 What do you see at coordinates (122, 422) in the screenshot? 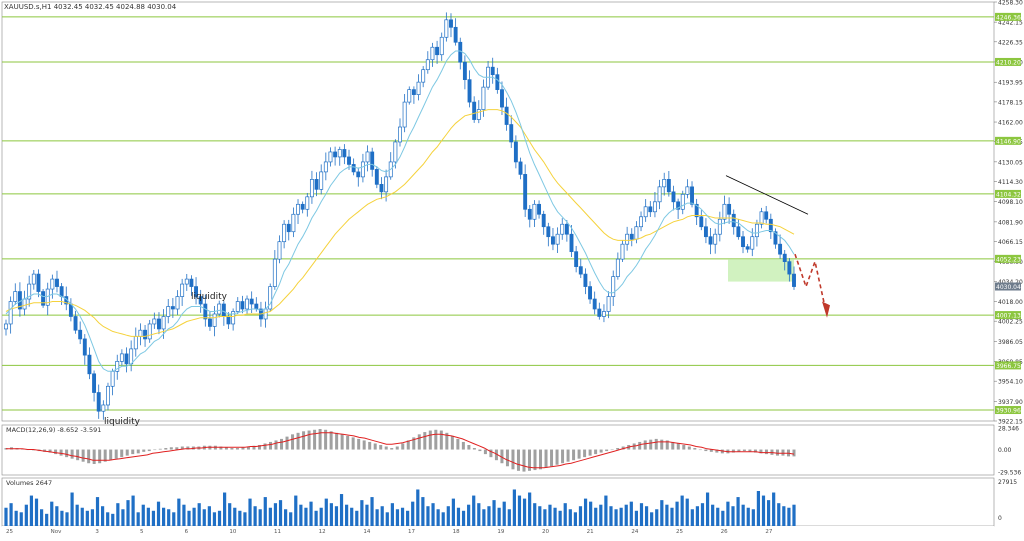
I see `liquidity-label-bottom: liquidity` at bounding box center [122, 422].